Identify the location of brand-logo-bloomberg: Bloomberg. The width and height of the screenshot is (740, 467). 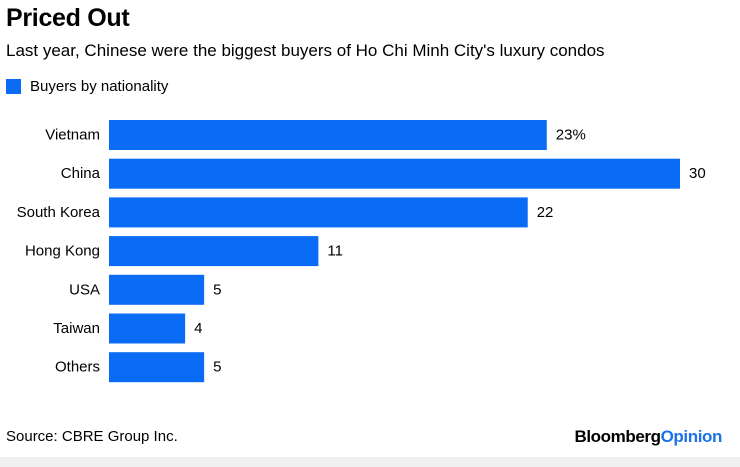
(617, 436).